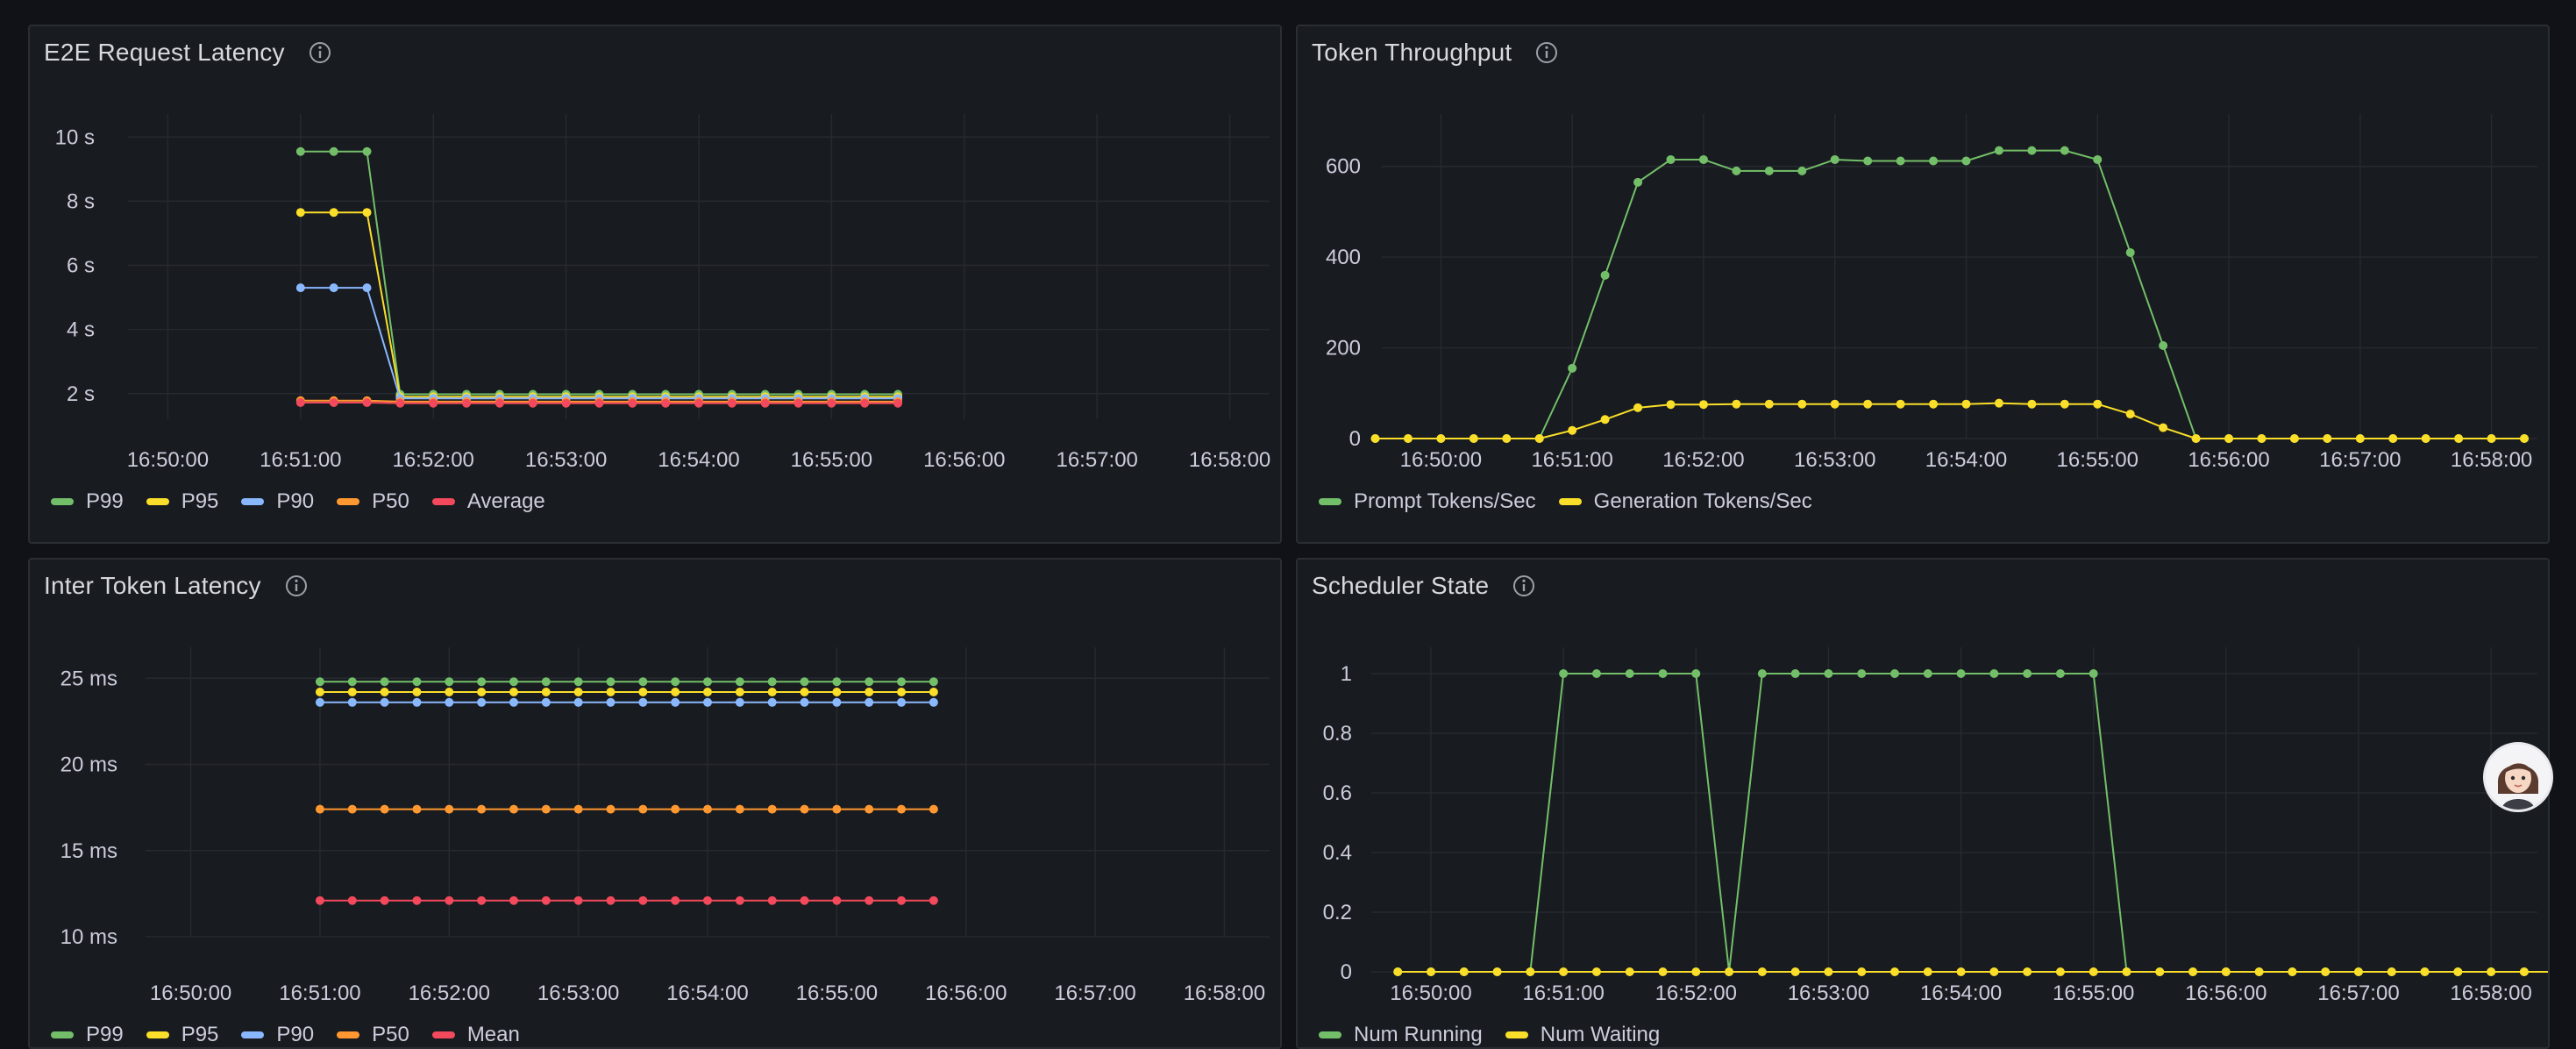 The width and height of the screenshot is (2576, 1049). Describe the element at coordinates (88, 765) in the screenshot. I see `y-tick-label: 20 ms` at that location.